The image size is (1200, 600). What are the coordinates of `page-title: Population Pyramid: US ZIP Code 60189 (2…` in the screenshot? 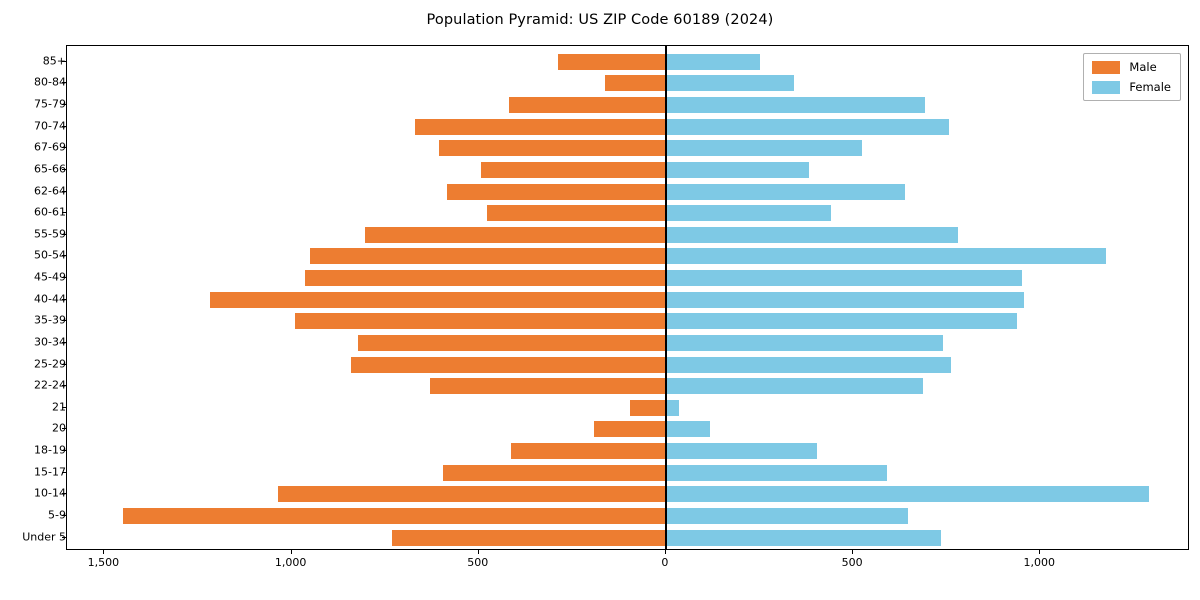 It's located at (600, 20).